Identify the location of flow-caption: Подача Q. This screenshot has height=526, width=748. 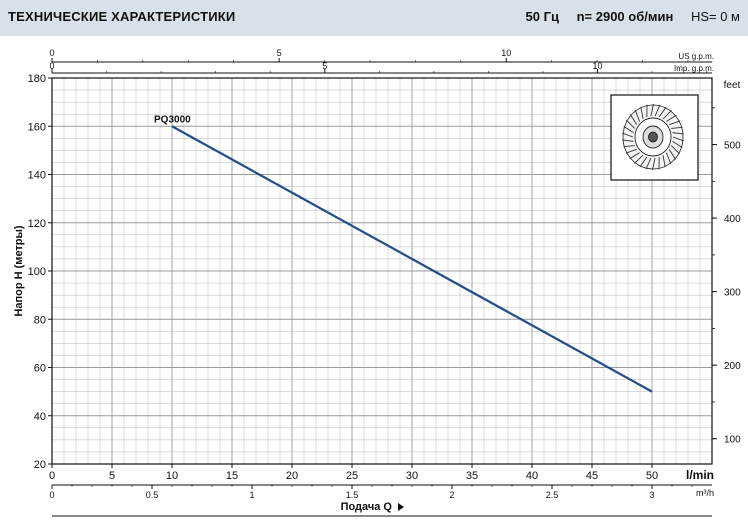
(367, 507).